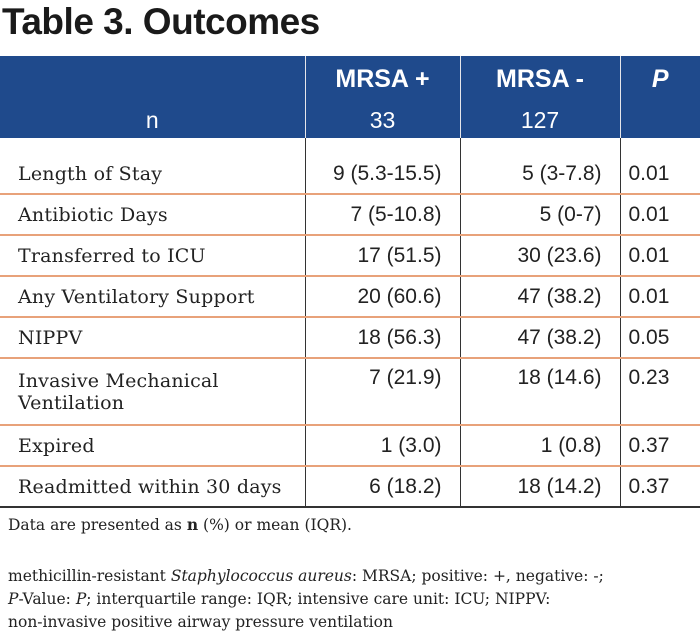 The image size is (700, 642). I want to click on row-mrsa-negative: 30 (23.6), so click(539, 256).